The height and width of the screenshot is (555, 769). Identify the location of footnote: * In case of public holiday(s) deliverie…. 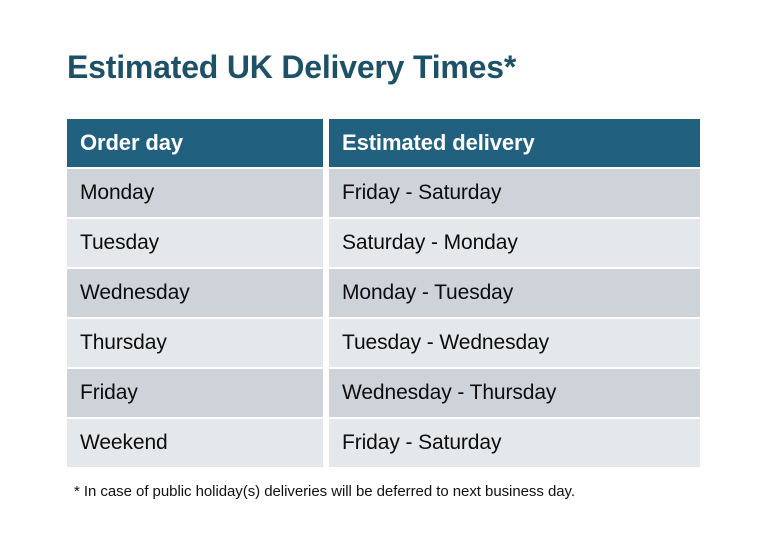
(324, 491).